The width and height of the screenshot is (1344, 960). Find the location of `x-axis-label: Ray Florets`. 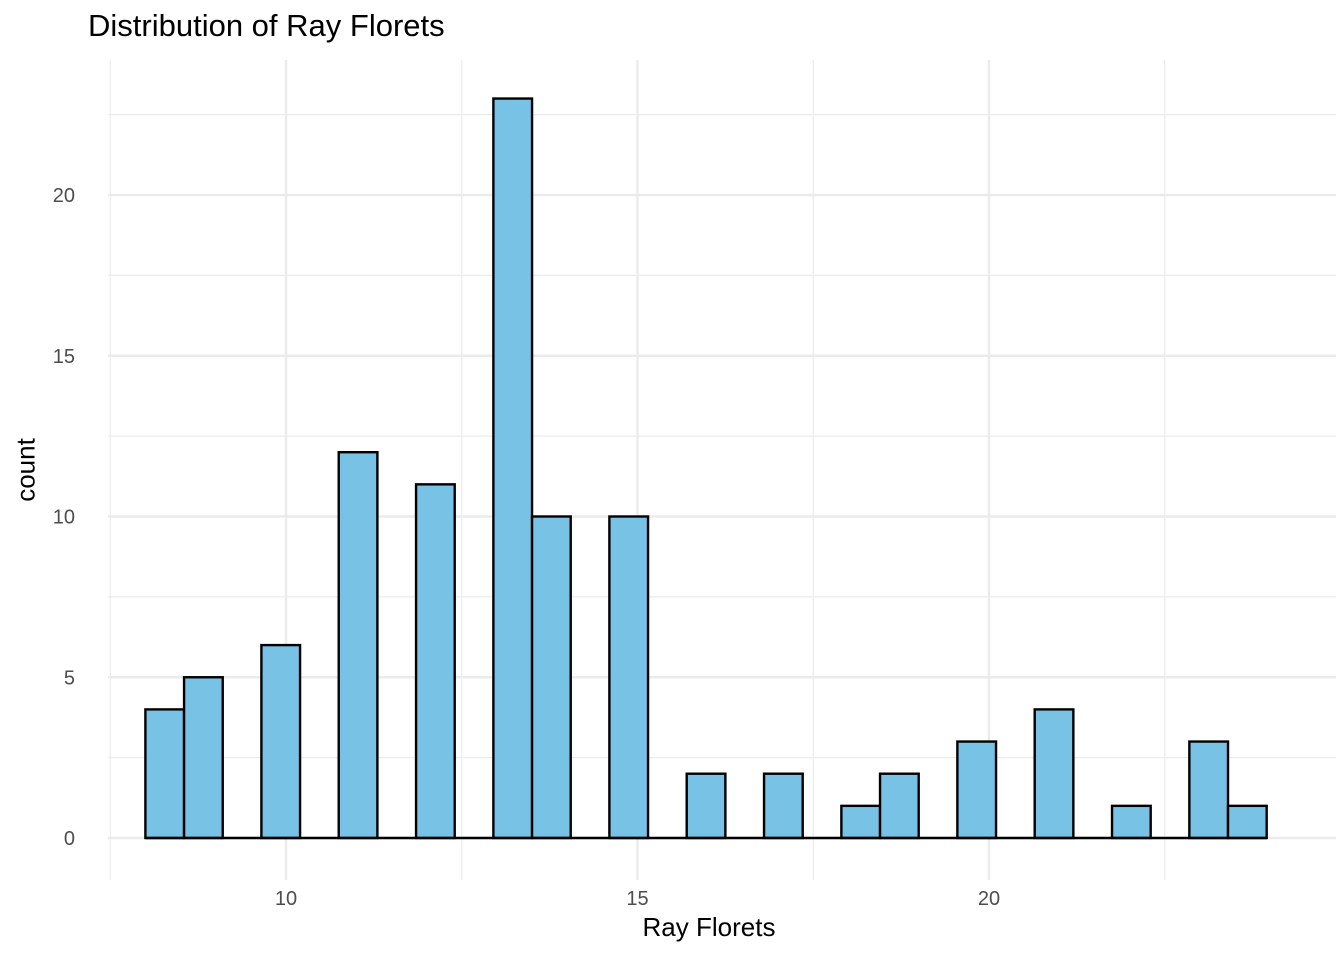

x-axis-label: Ray Florets is located at coordinates (709, 927).